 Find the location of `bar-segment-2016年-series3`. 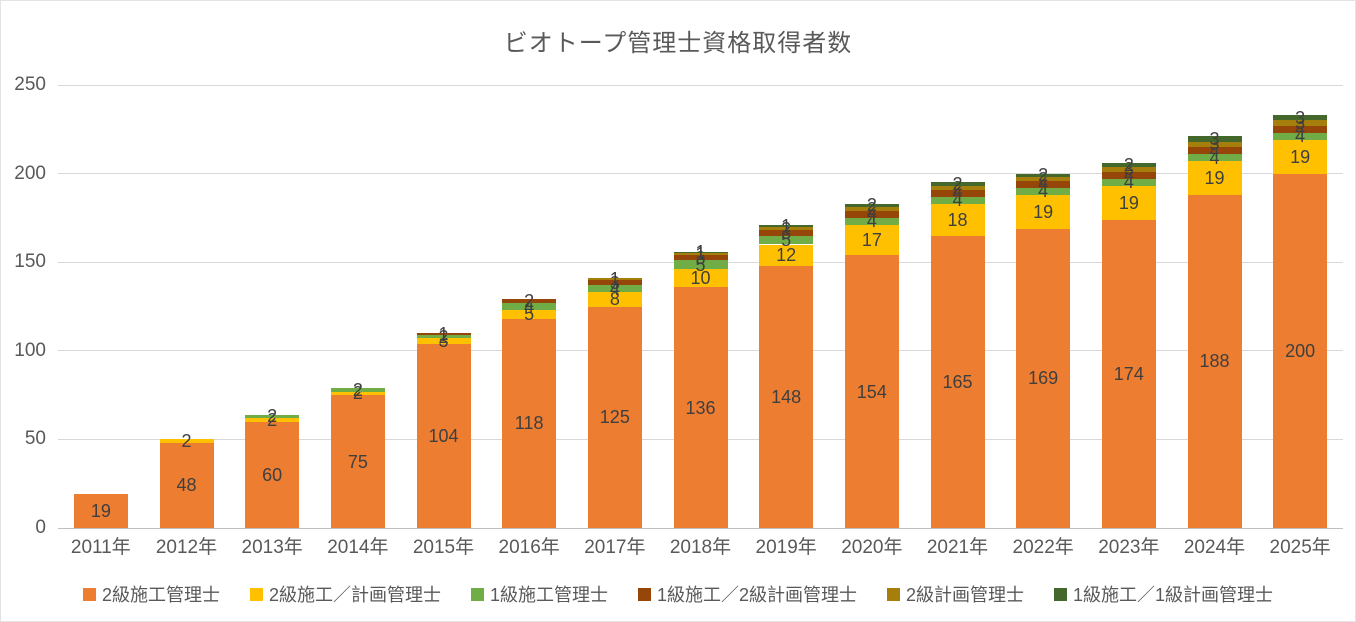

bar-segment-2016年-series3 is located at coordinates (529, 306).